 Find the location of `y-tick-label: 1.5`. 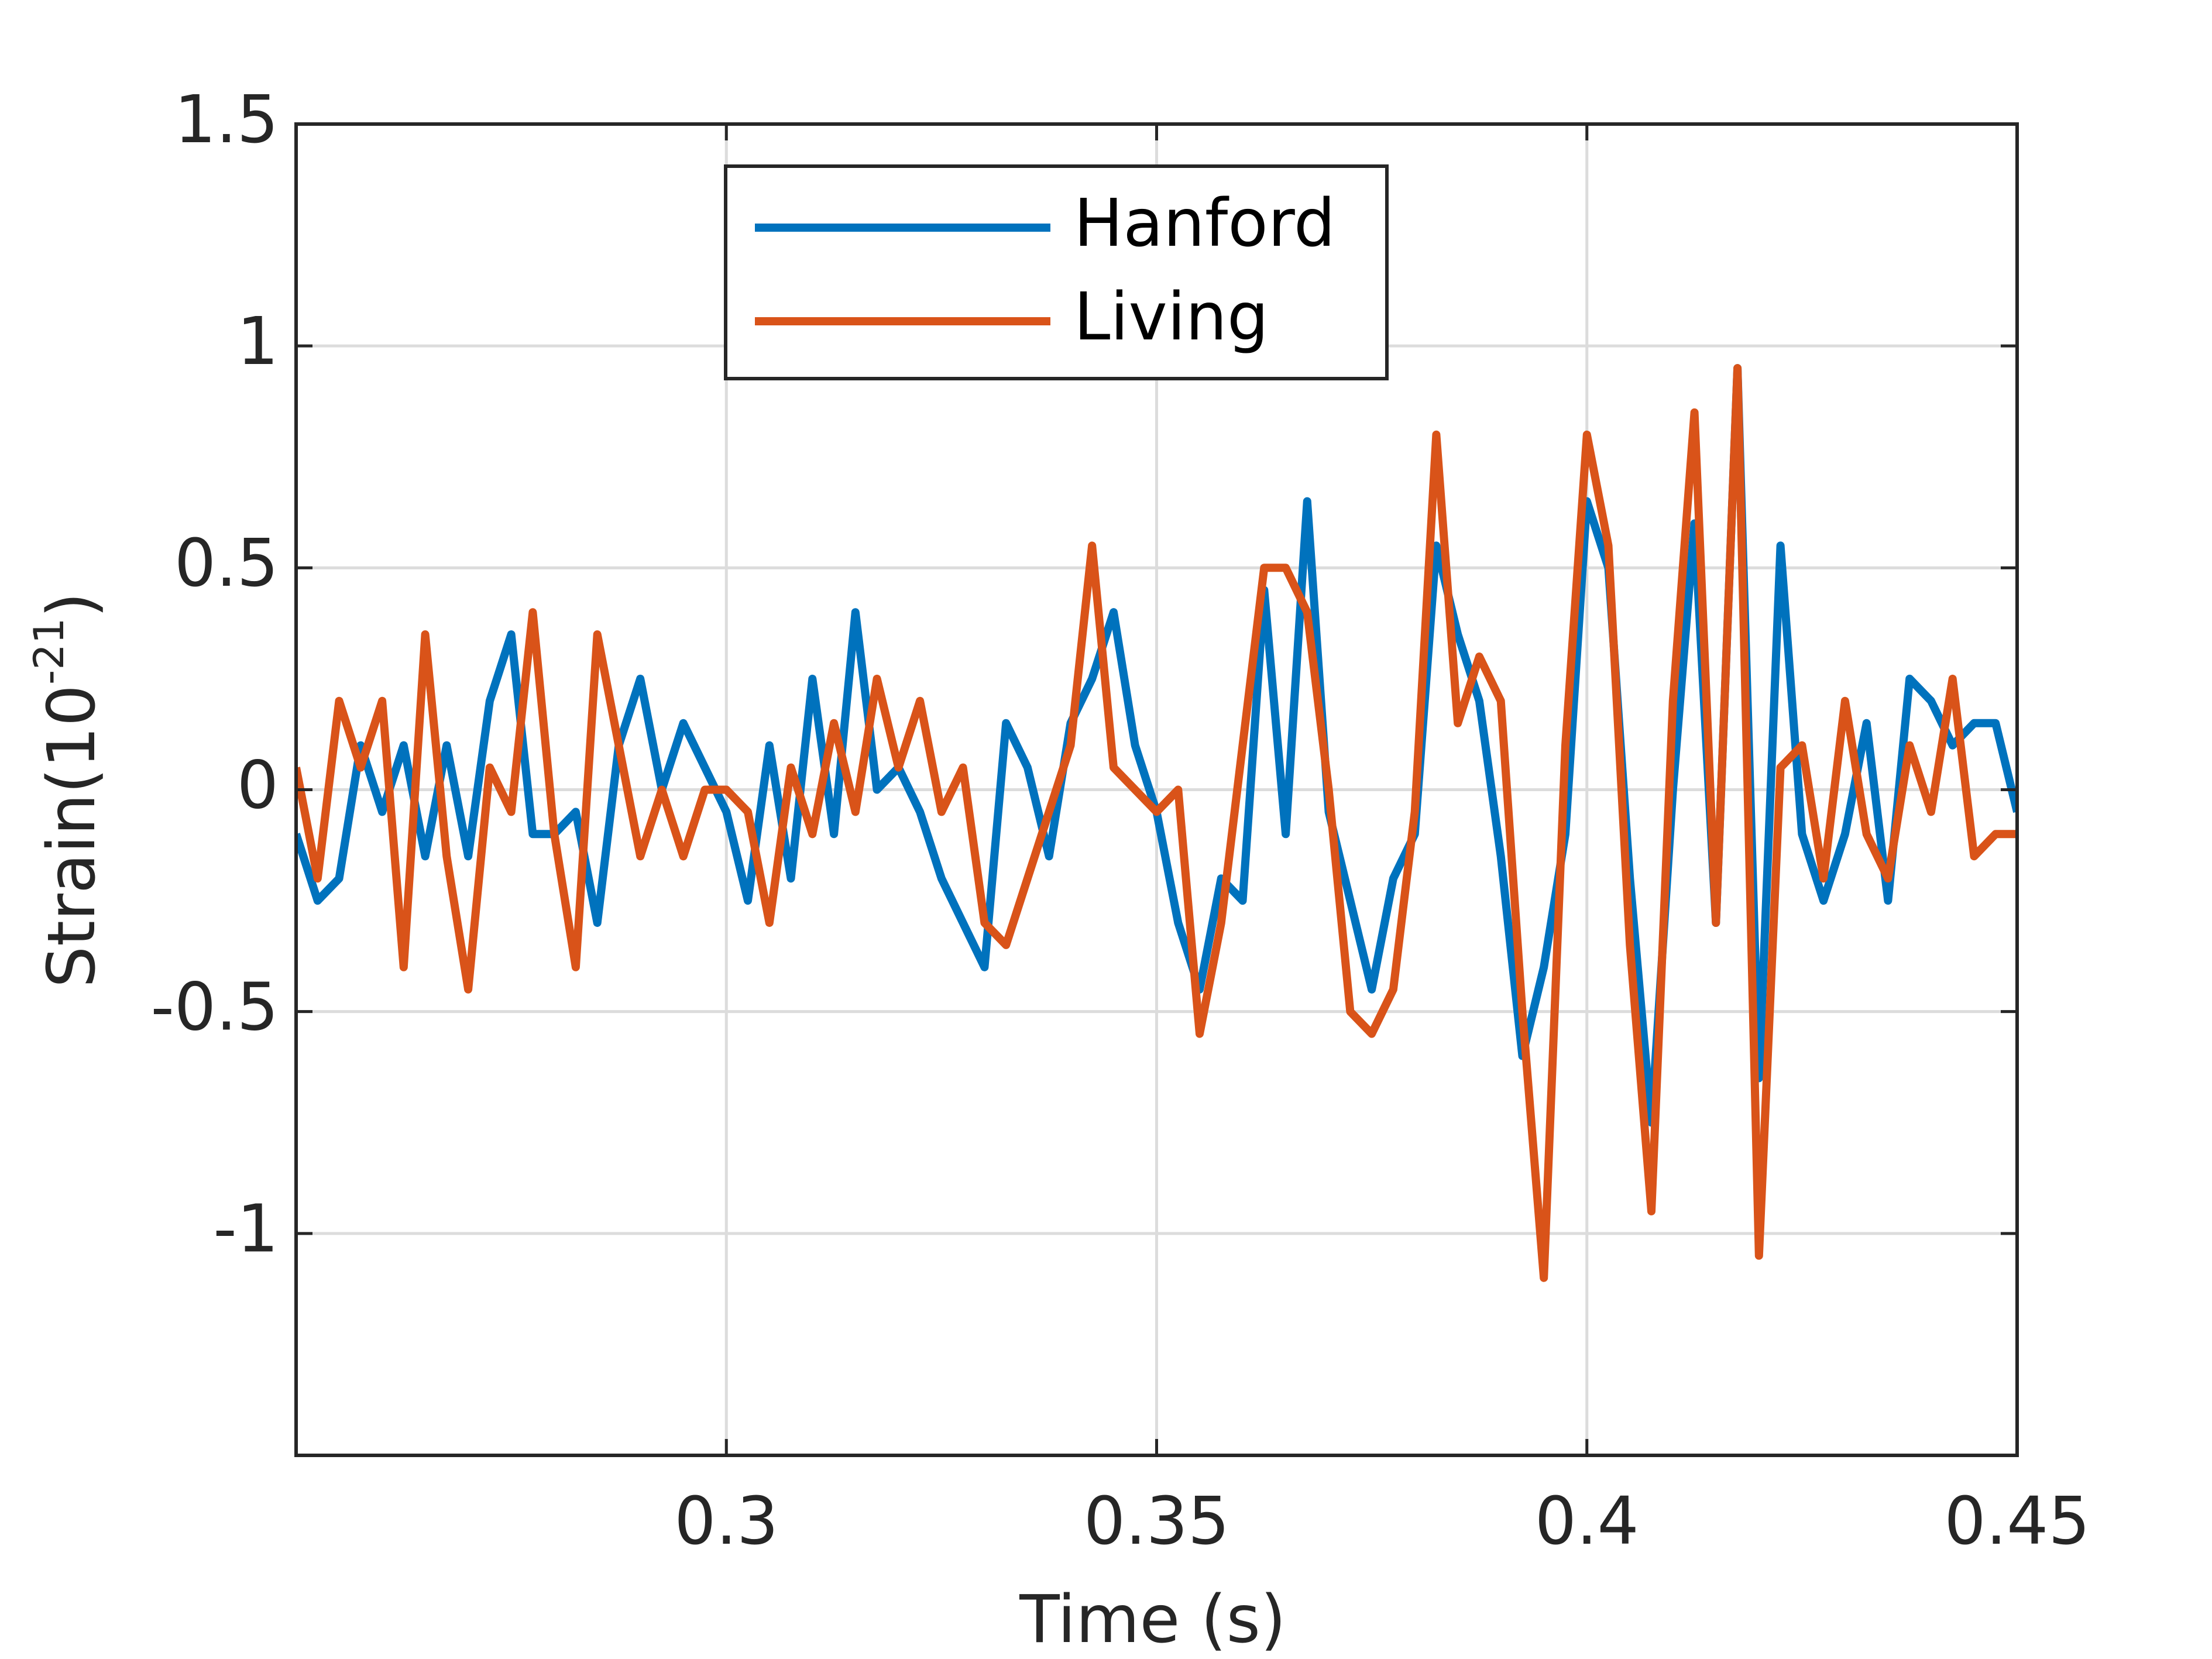

y-tick-label: 1.5 is located at coordinates (226, 120).